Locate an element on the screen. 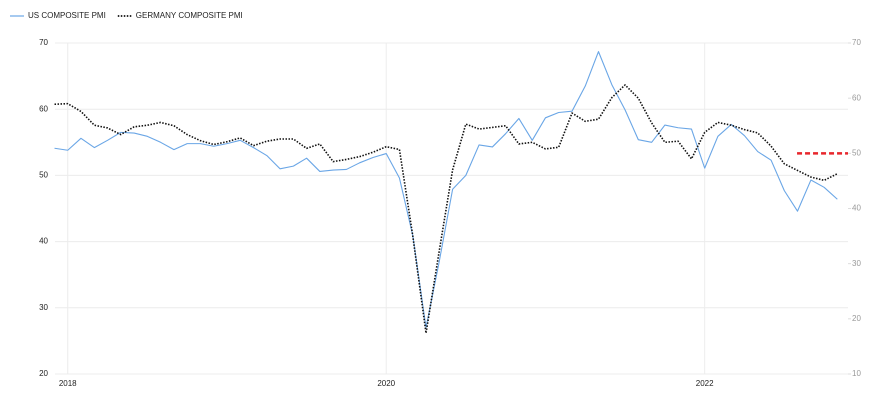 Image resolution: width=880 pixels, height=417 pixels. y-tick-label: 30 is located at coordinates (43, 307).